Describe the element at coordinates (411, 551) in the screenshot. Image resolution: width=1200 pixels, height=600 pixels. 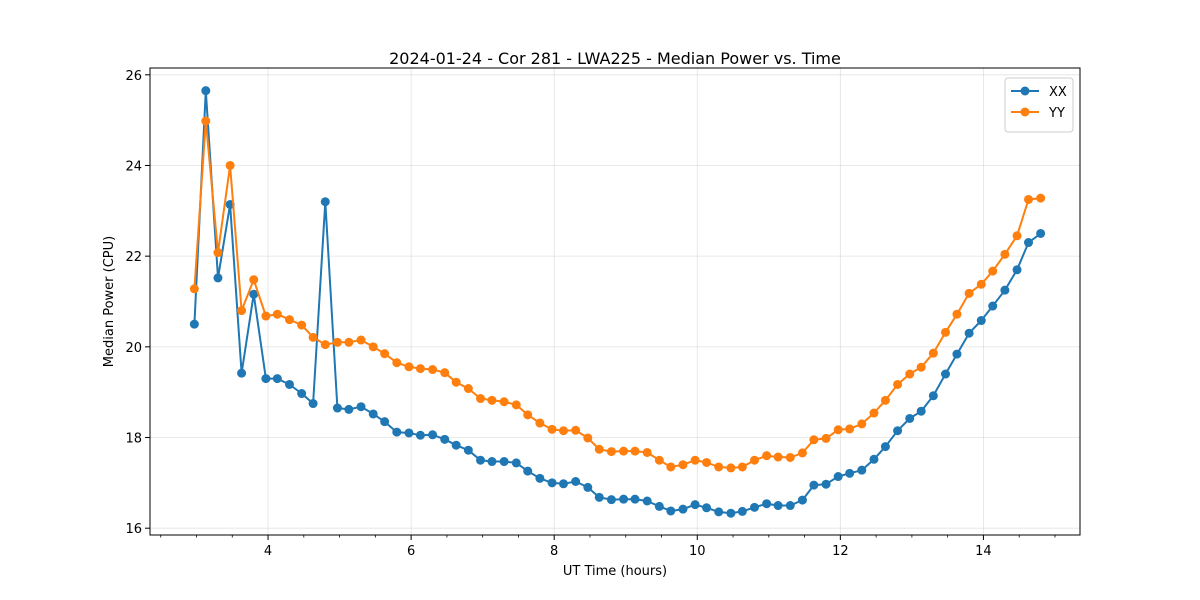
I see `x-tick-label: 6` at that location.